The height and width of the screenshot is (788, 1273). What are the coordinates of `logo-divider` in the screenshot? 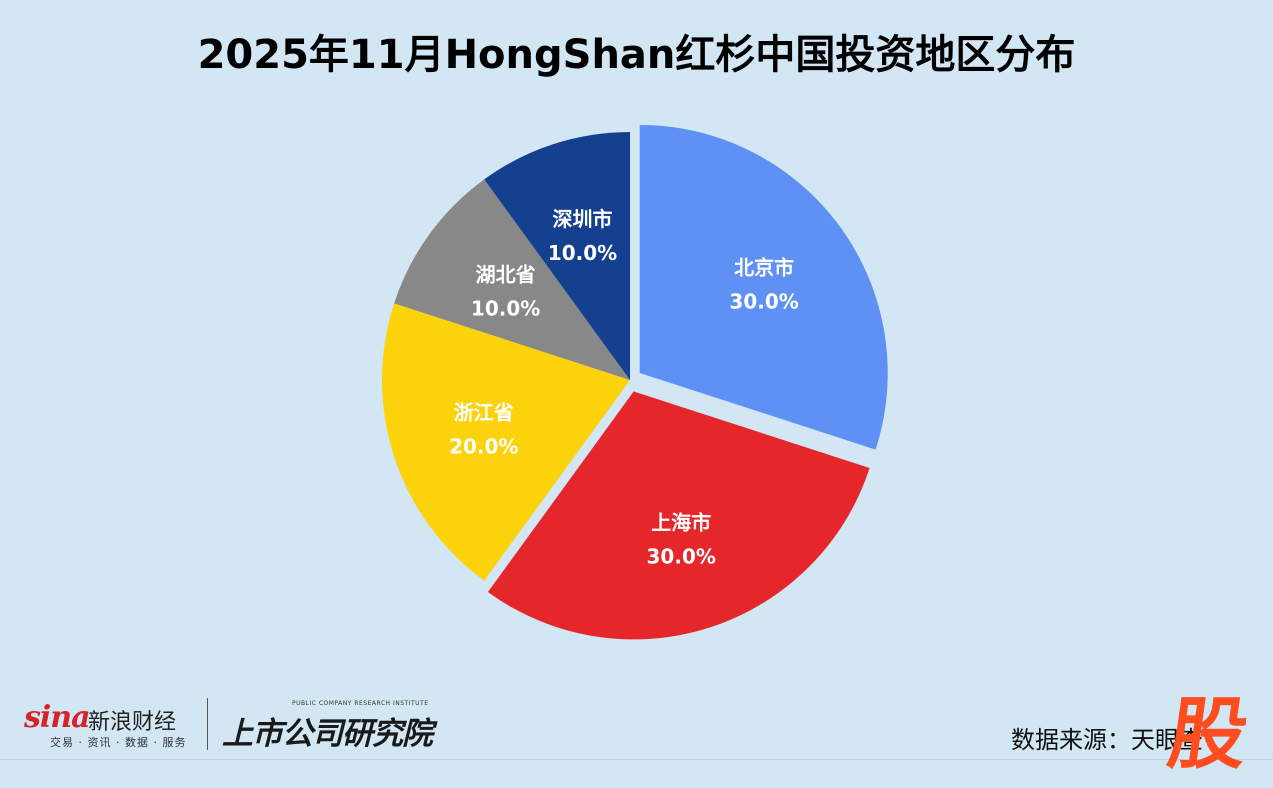 It's located at (207, 724).